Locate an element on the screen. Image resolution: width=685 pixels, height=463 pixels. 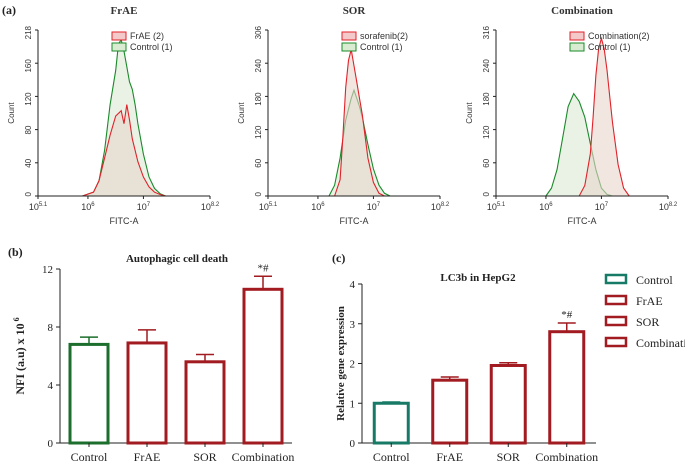
legend-label: Combination(2) is located at coordinates (619, 36).